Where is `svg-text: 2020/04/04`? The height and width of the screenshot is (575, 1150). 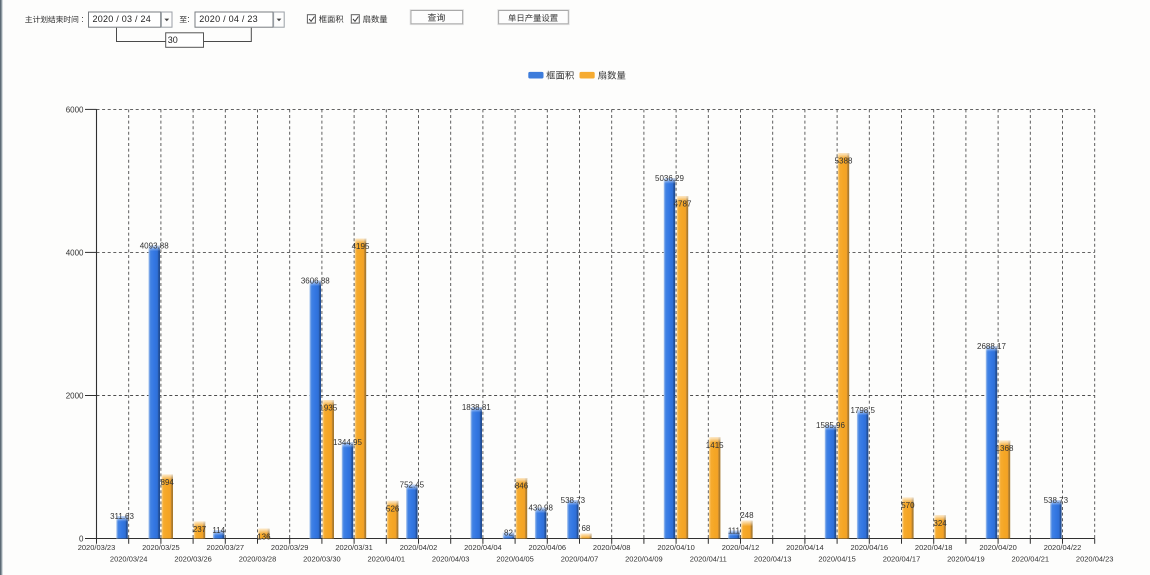 svg-text: 2020/04/04 is located at coordinates (483, 547).